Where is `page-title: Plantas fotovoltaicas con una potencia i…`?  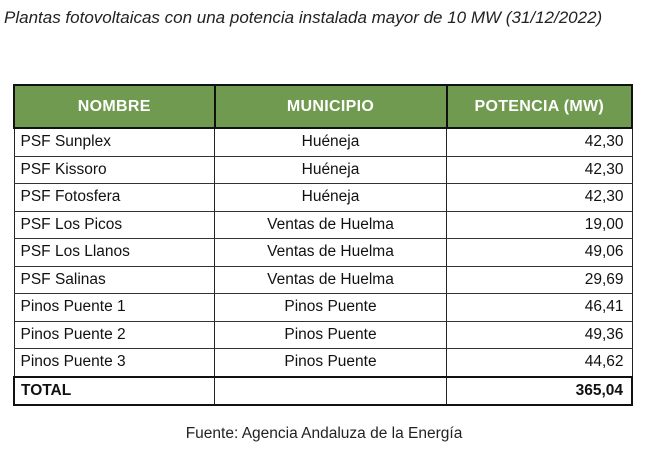 page-title: Plantas fotovoltaicas con una potencia i… is located at coordinates (303, 17).